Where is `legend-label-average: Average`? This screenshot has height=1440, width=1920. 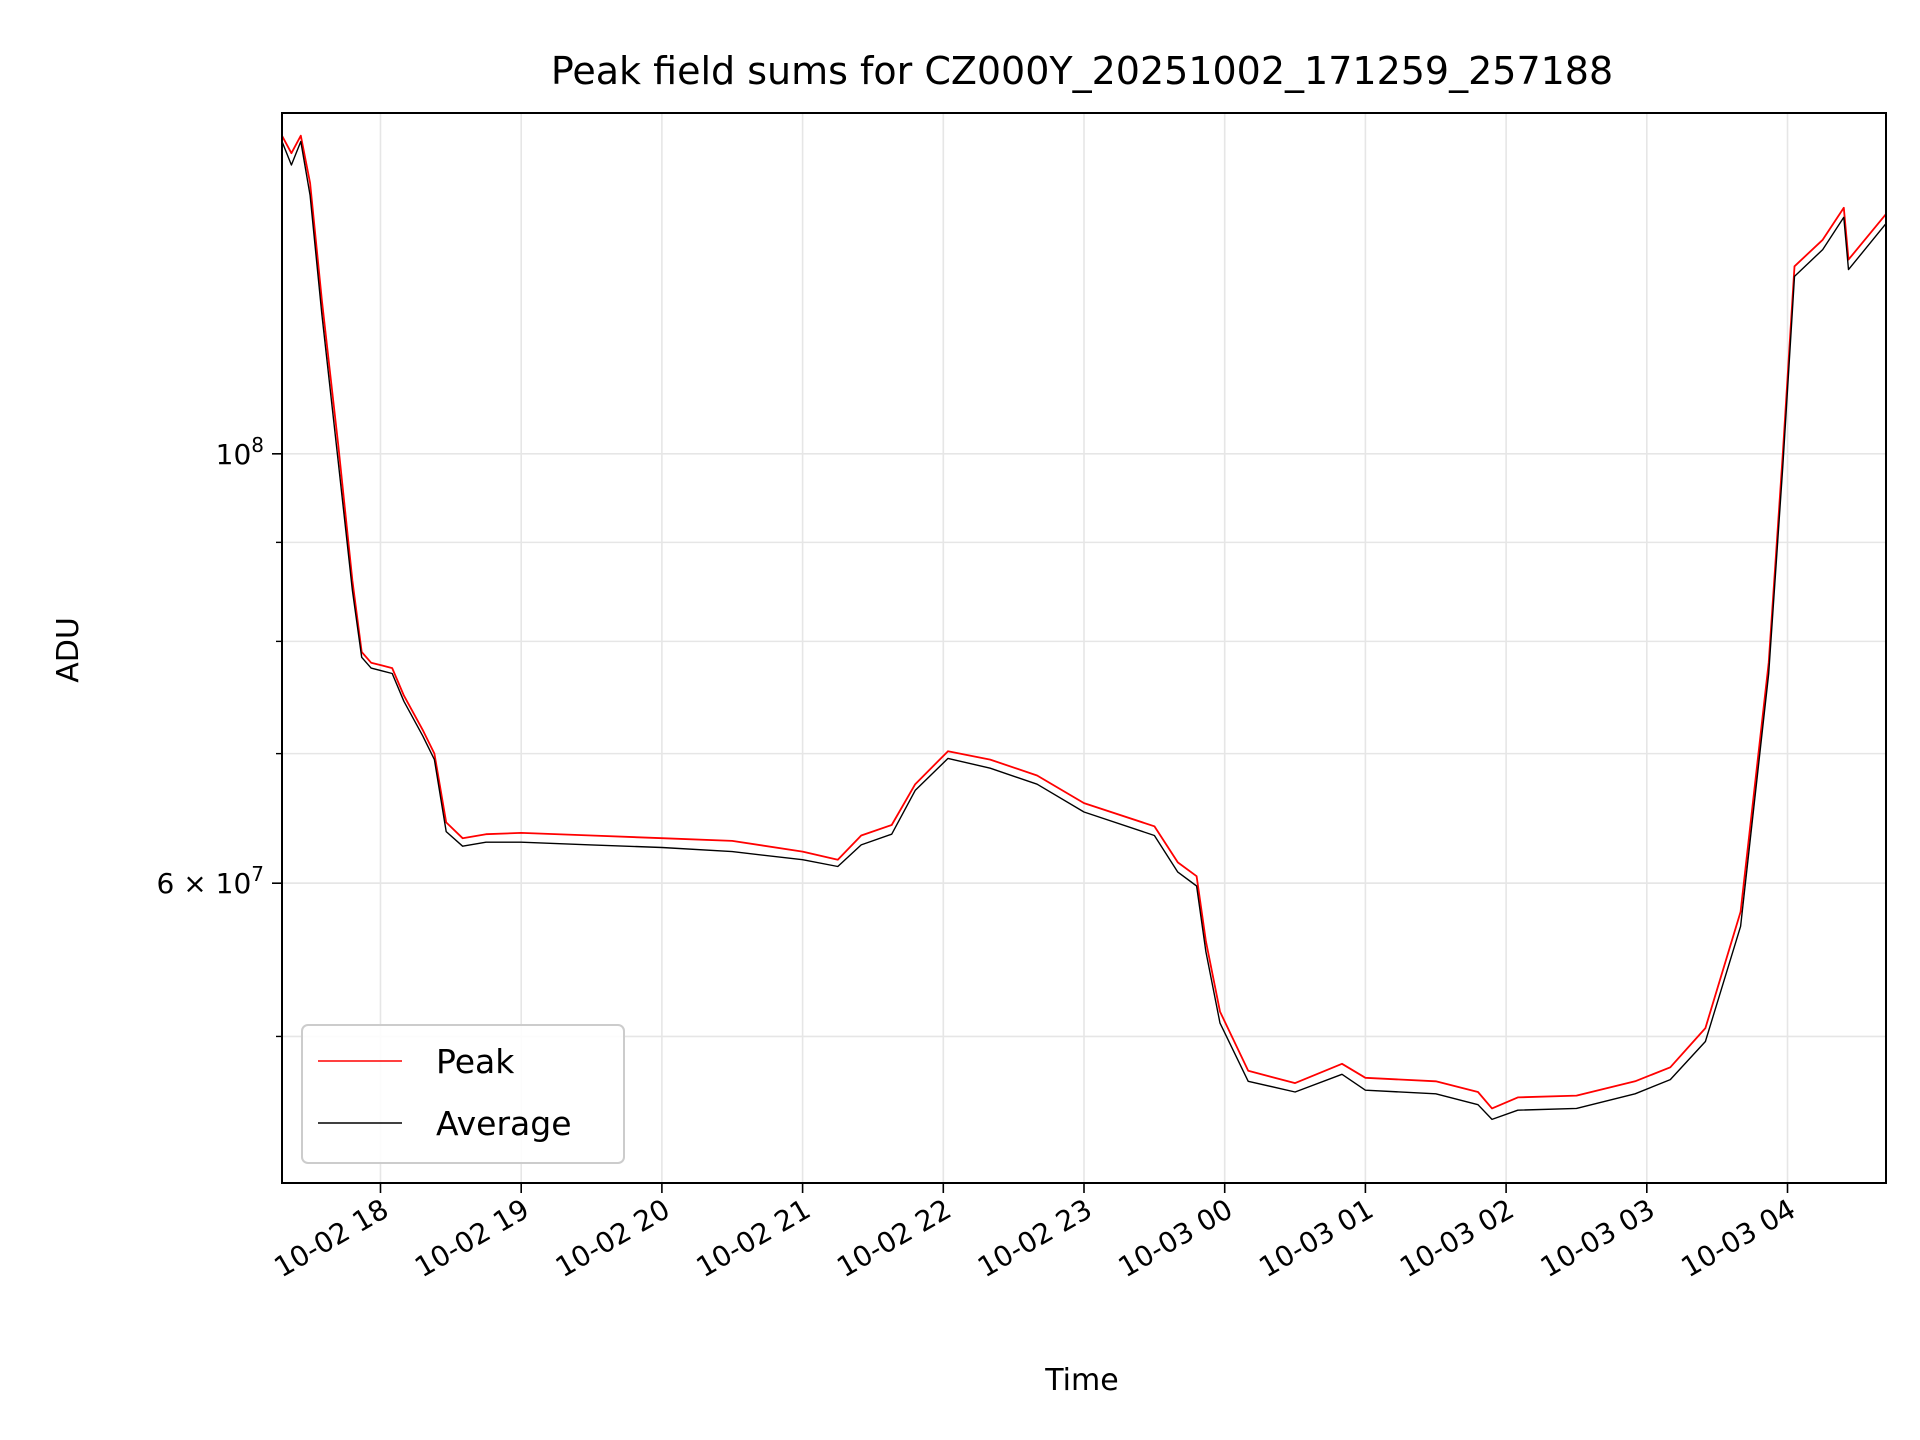 legend-label-average: Average is located at coordinates (504, 1123).